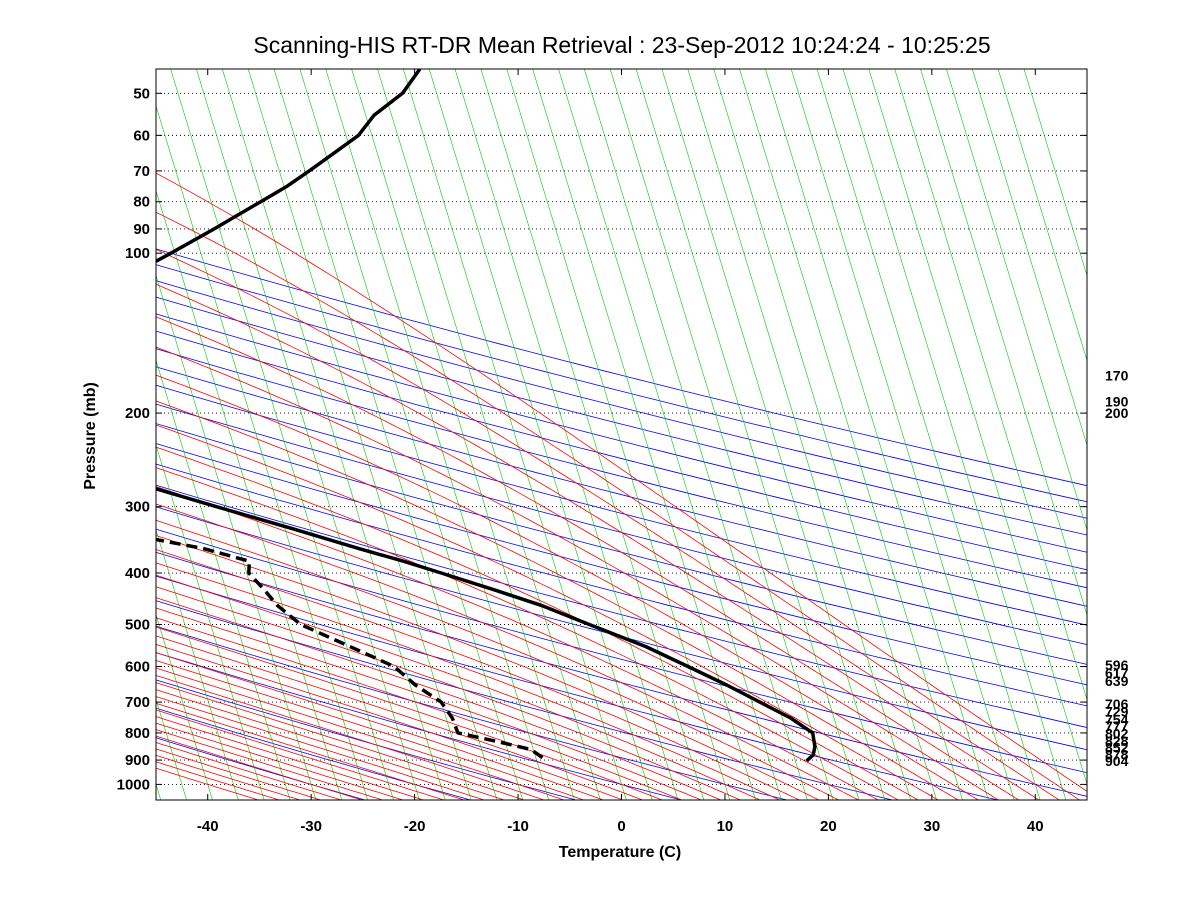 The height and width of the screenshot is (900, 1200). I want to click on right-pressure-label: 754, so click(1117, 719).